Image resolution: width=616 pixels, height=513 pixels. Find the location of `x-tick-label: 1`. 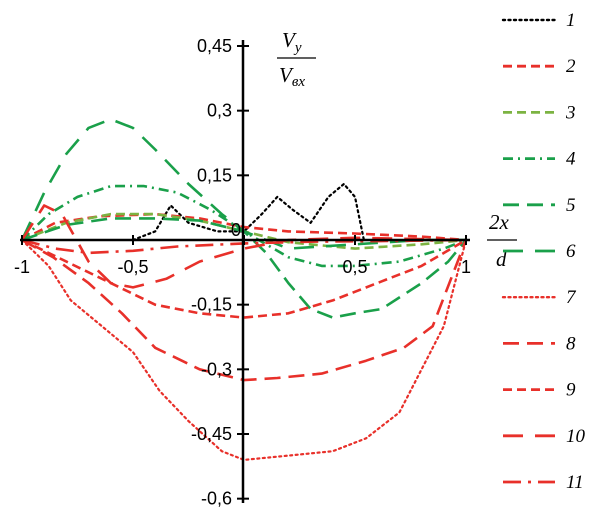

x-tick-label: 1 is located at coordinates (466, 267).